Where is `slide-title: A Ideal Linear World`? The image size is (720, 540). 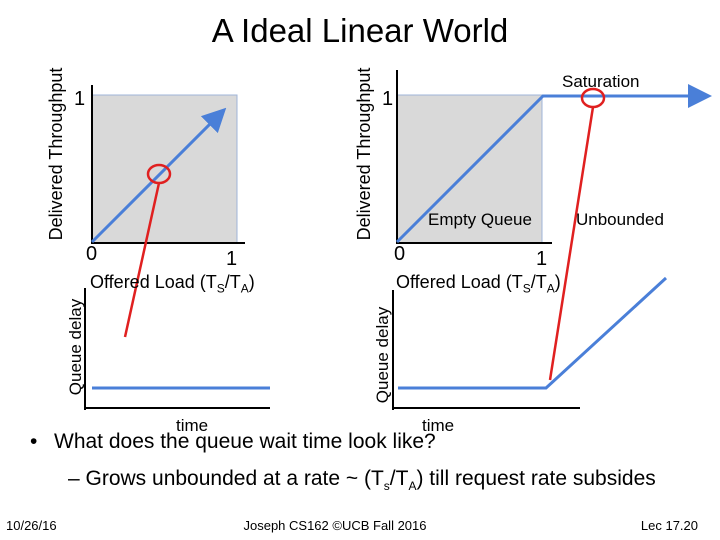 slide-title: A Ideal Linear World is located at coordinates (360, 30).